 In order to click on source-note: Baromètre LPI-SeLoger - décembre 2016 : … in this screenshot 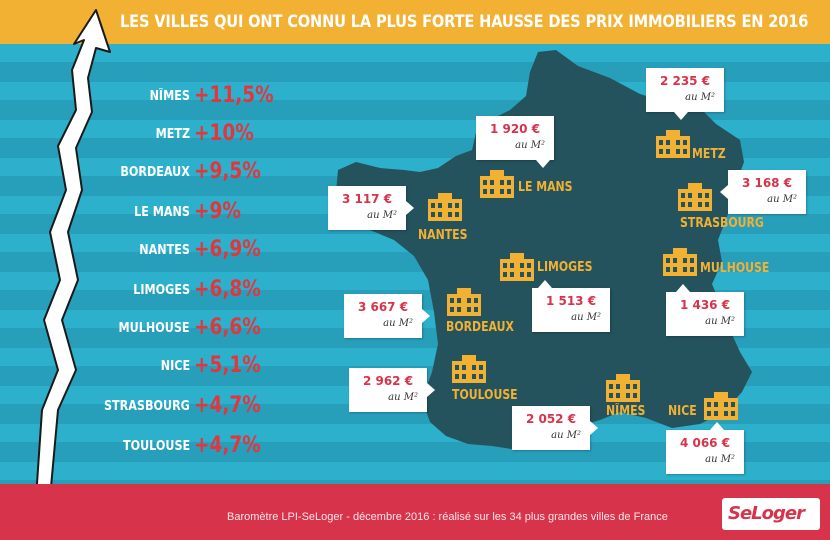, I will do `click(447, 517)`.